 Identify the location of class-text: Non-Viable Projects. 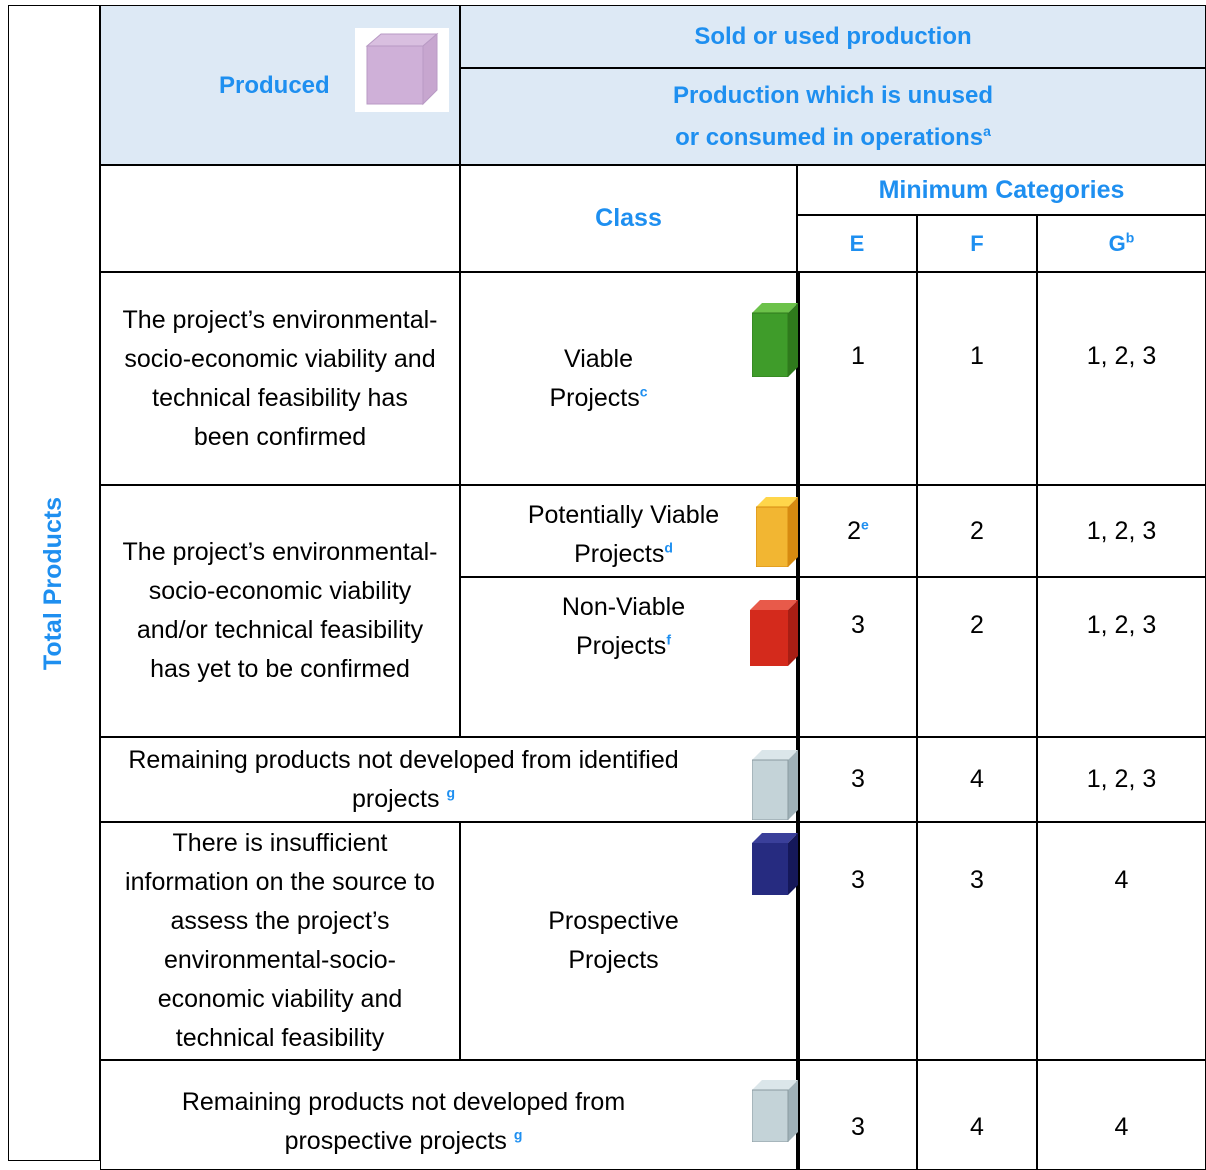
(623, 626).